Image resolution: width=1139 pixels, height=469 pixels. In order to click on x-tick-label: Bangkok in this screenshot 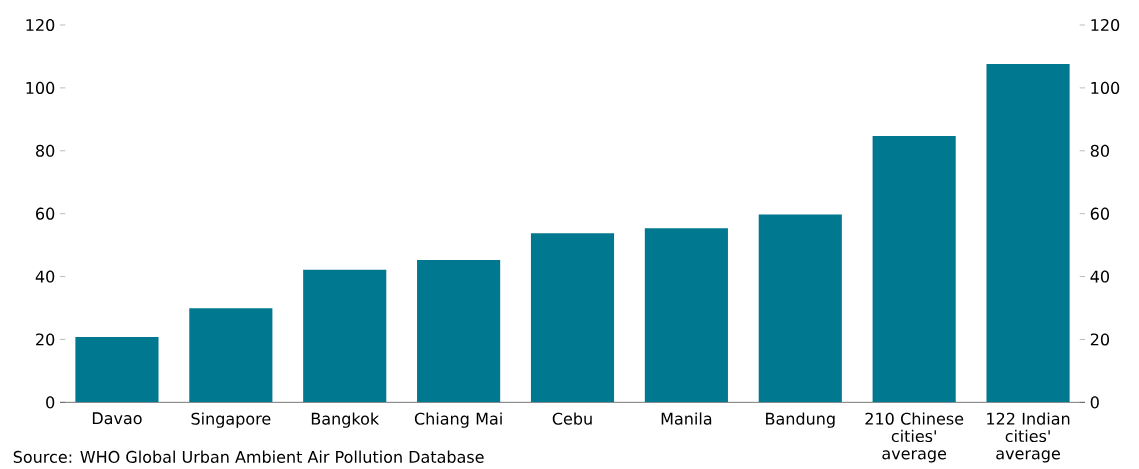, I will do `click(345, 420)`.